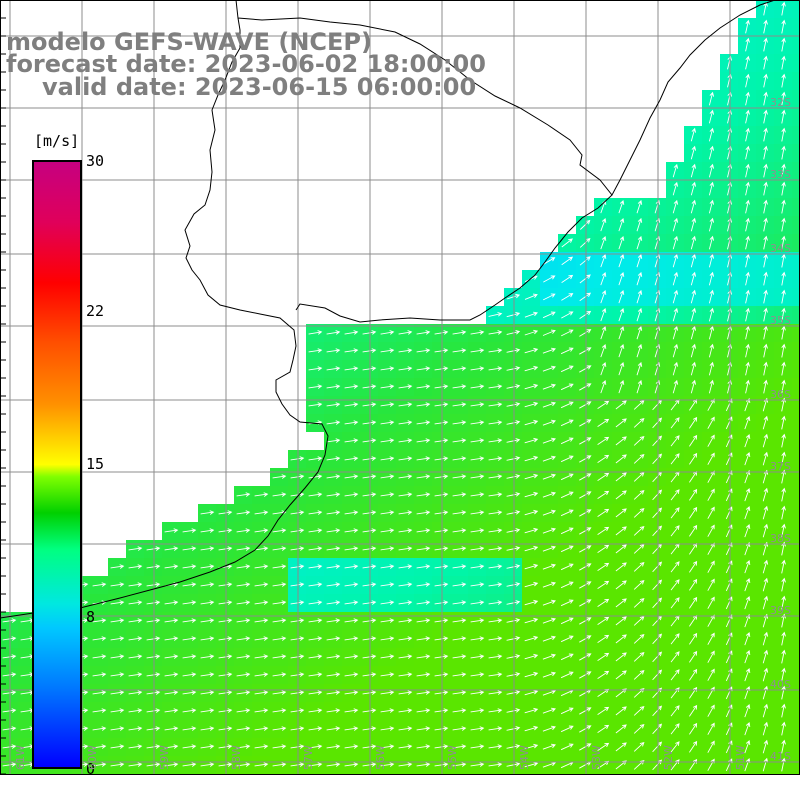  What do you see at coordinates (780, 320) in the screenshot?
I see `lat-label: 35S` at bounding box center [780, 320].